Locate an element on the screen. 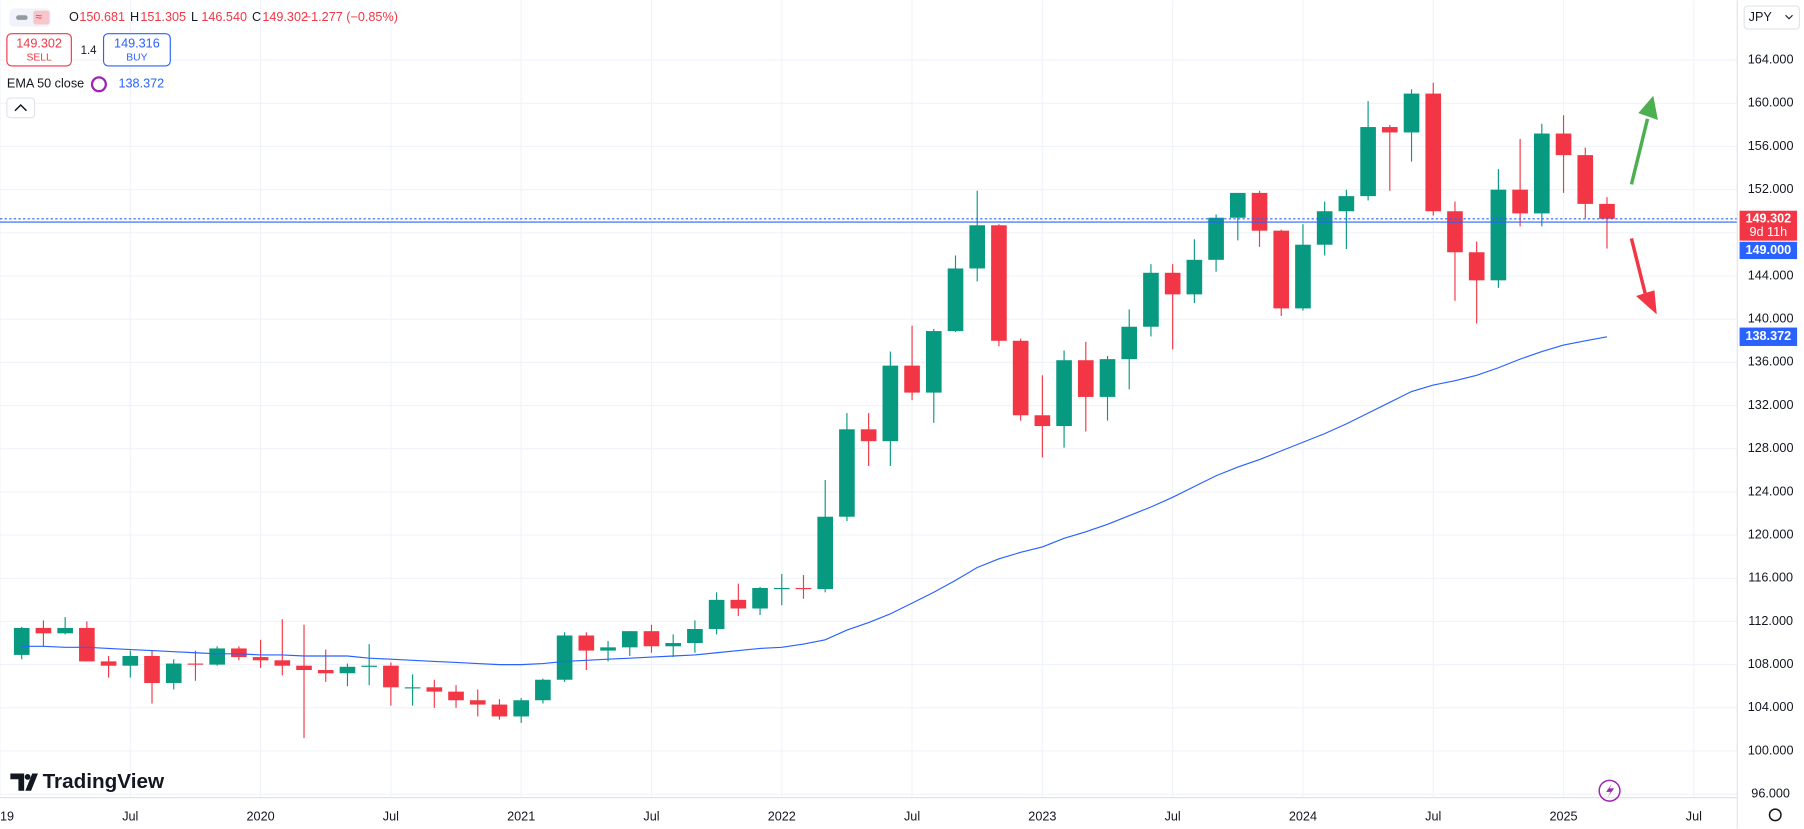  indicator-value: 138.372 is located at coordinates (142, 84).